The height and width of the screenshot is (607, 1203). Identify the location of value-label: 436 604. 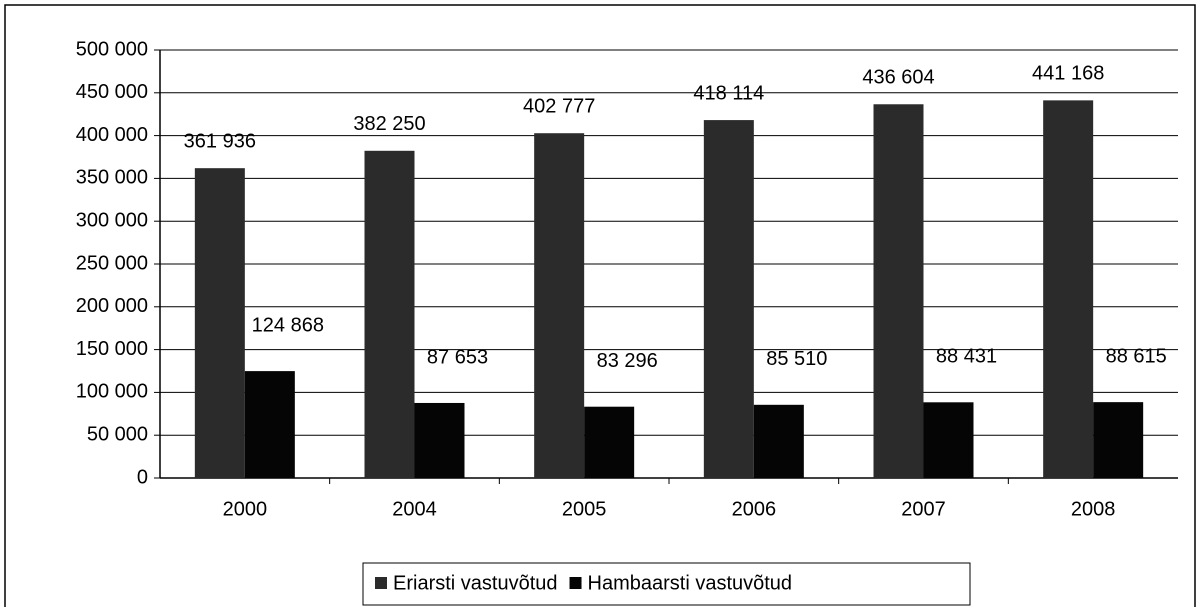
(898, 78).